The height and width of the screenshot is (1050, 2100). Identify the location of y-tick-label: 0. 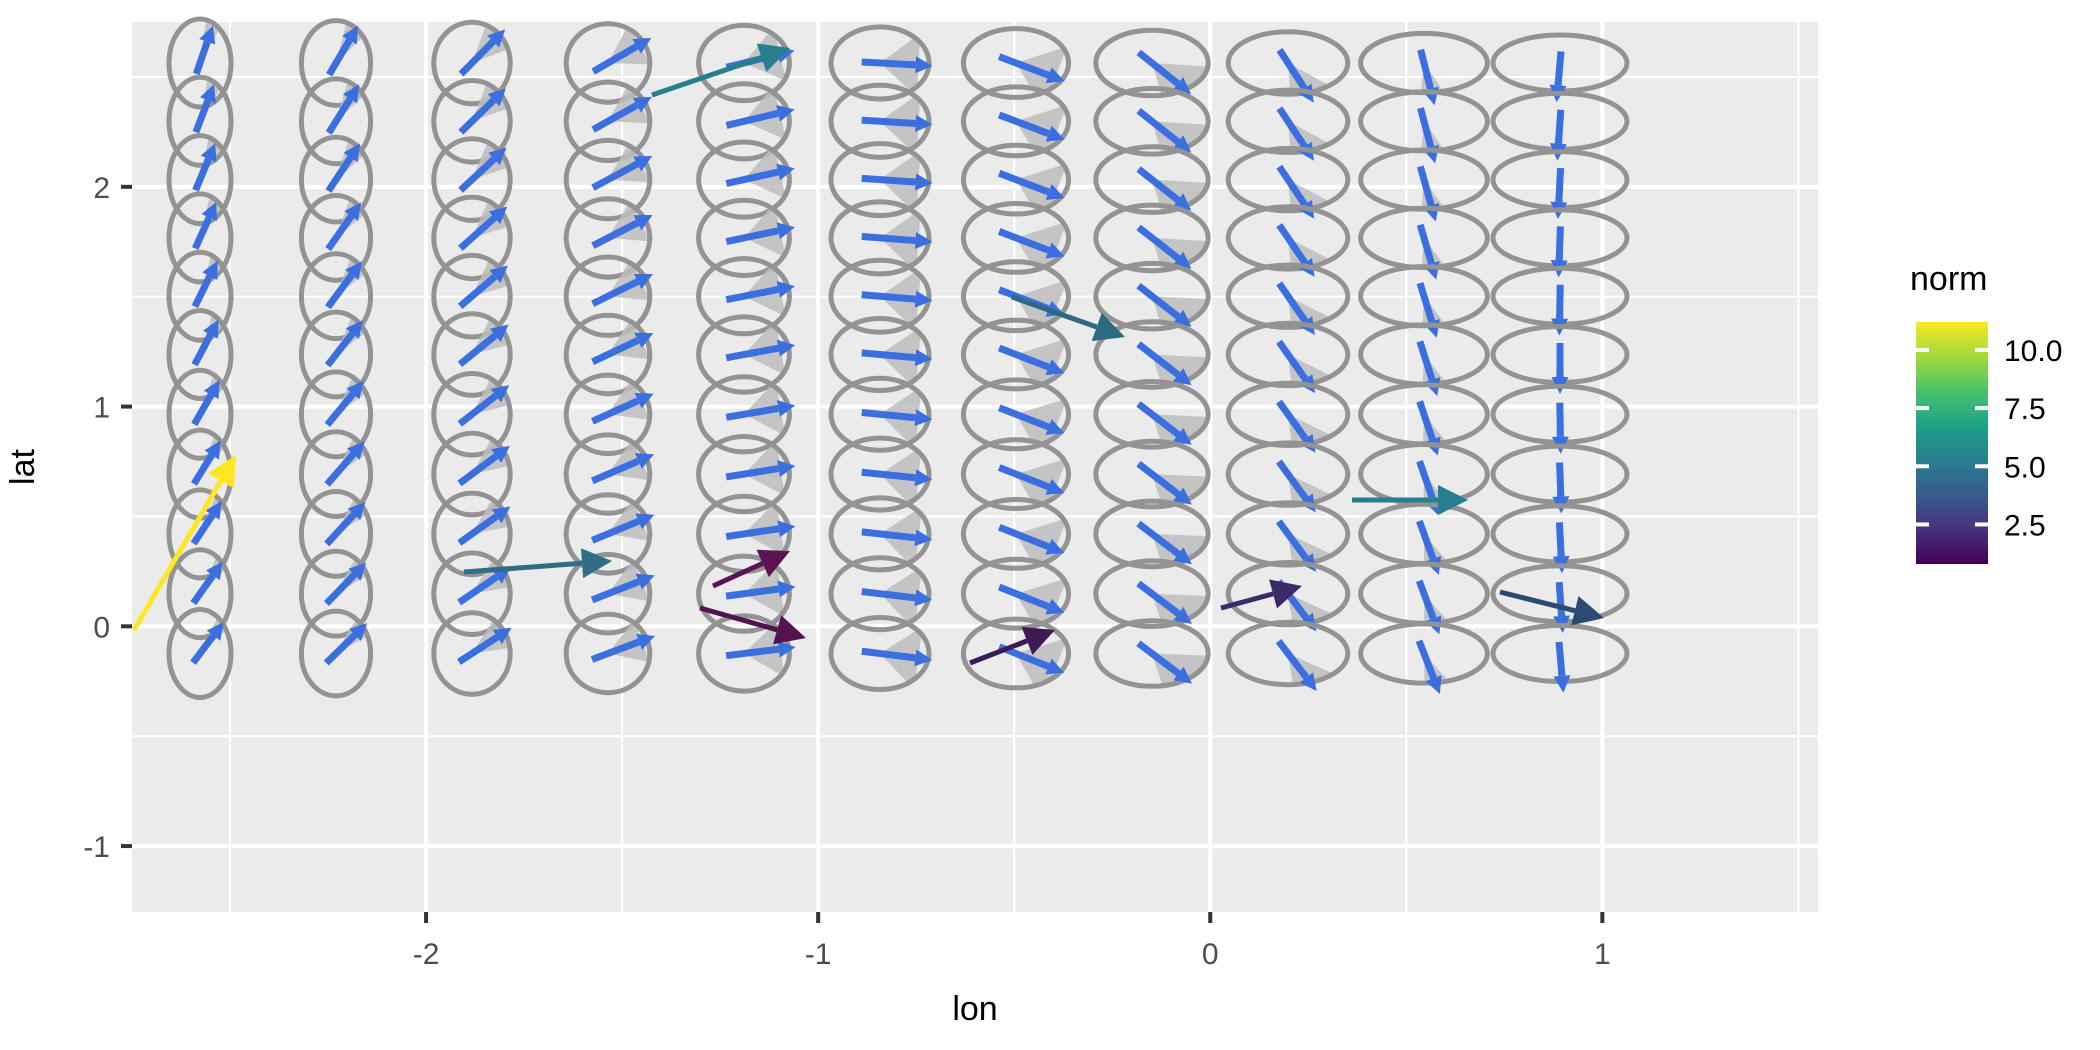
(101, 627).